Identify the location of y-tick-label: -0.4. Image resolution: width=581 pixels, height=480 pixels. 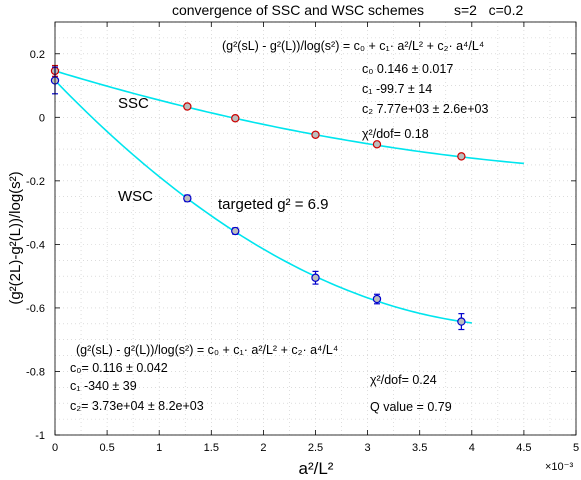
(35, 245).